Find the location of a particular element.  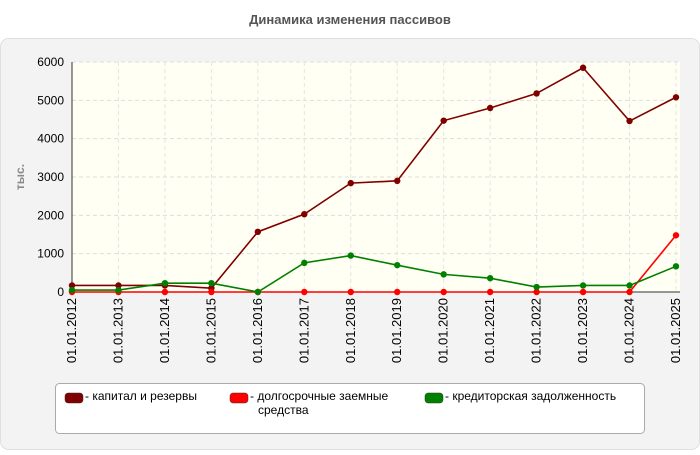

y-tick-label: 5000 is located at coordinates (50, 100).